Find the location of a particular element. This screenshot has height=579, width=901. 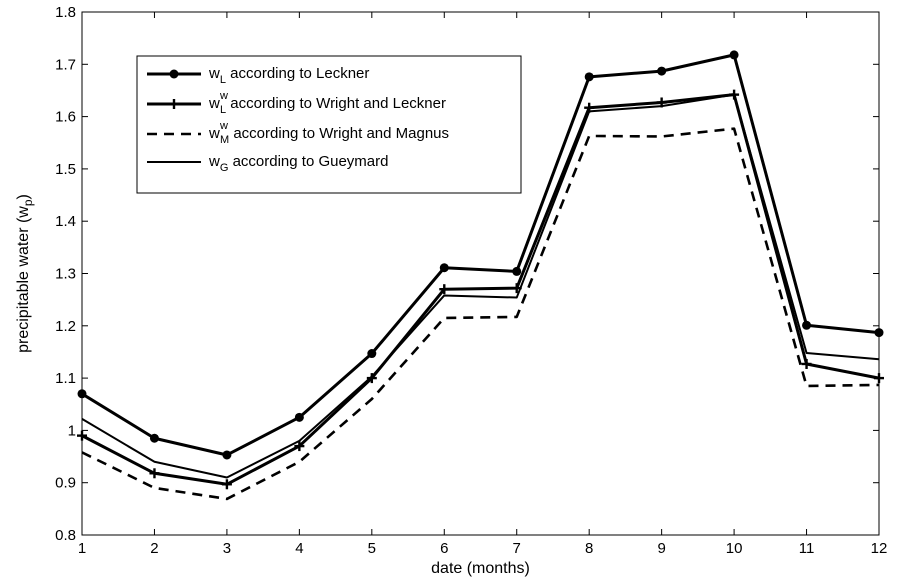

legend-label-text: according to Gueymard is located at coordinates (308, 161).